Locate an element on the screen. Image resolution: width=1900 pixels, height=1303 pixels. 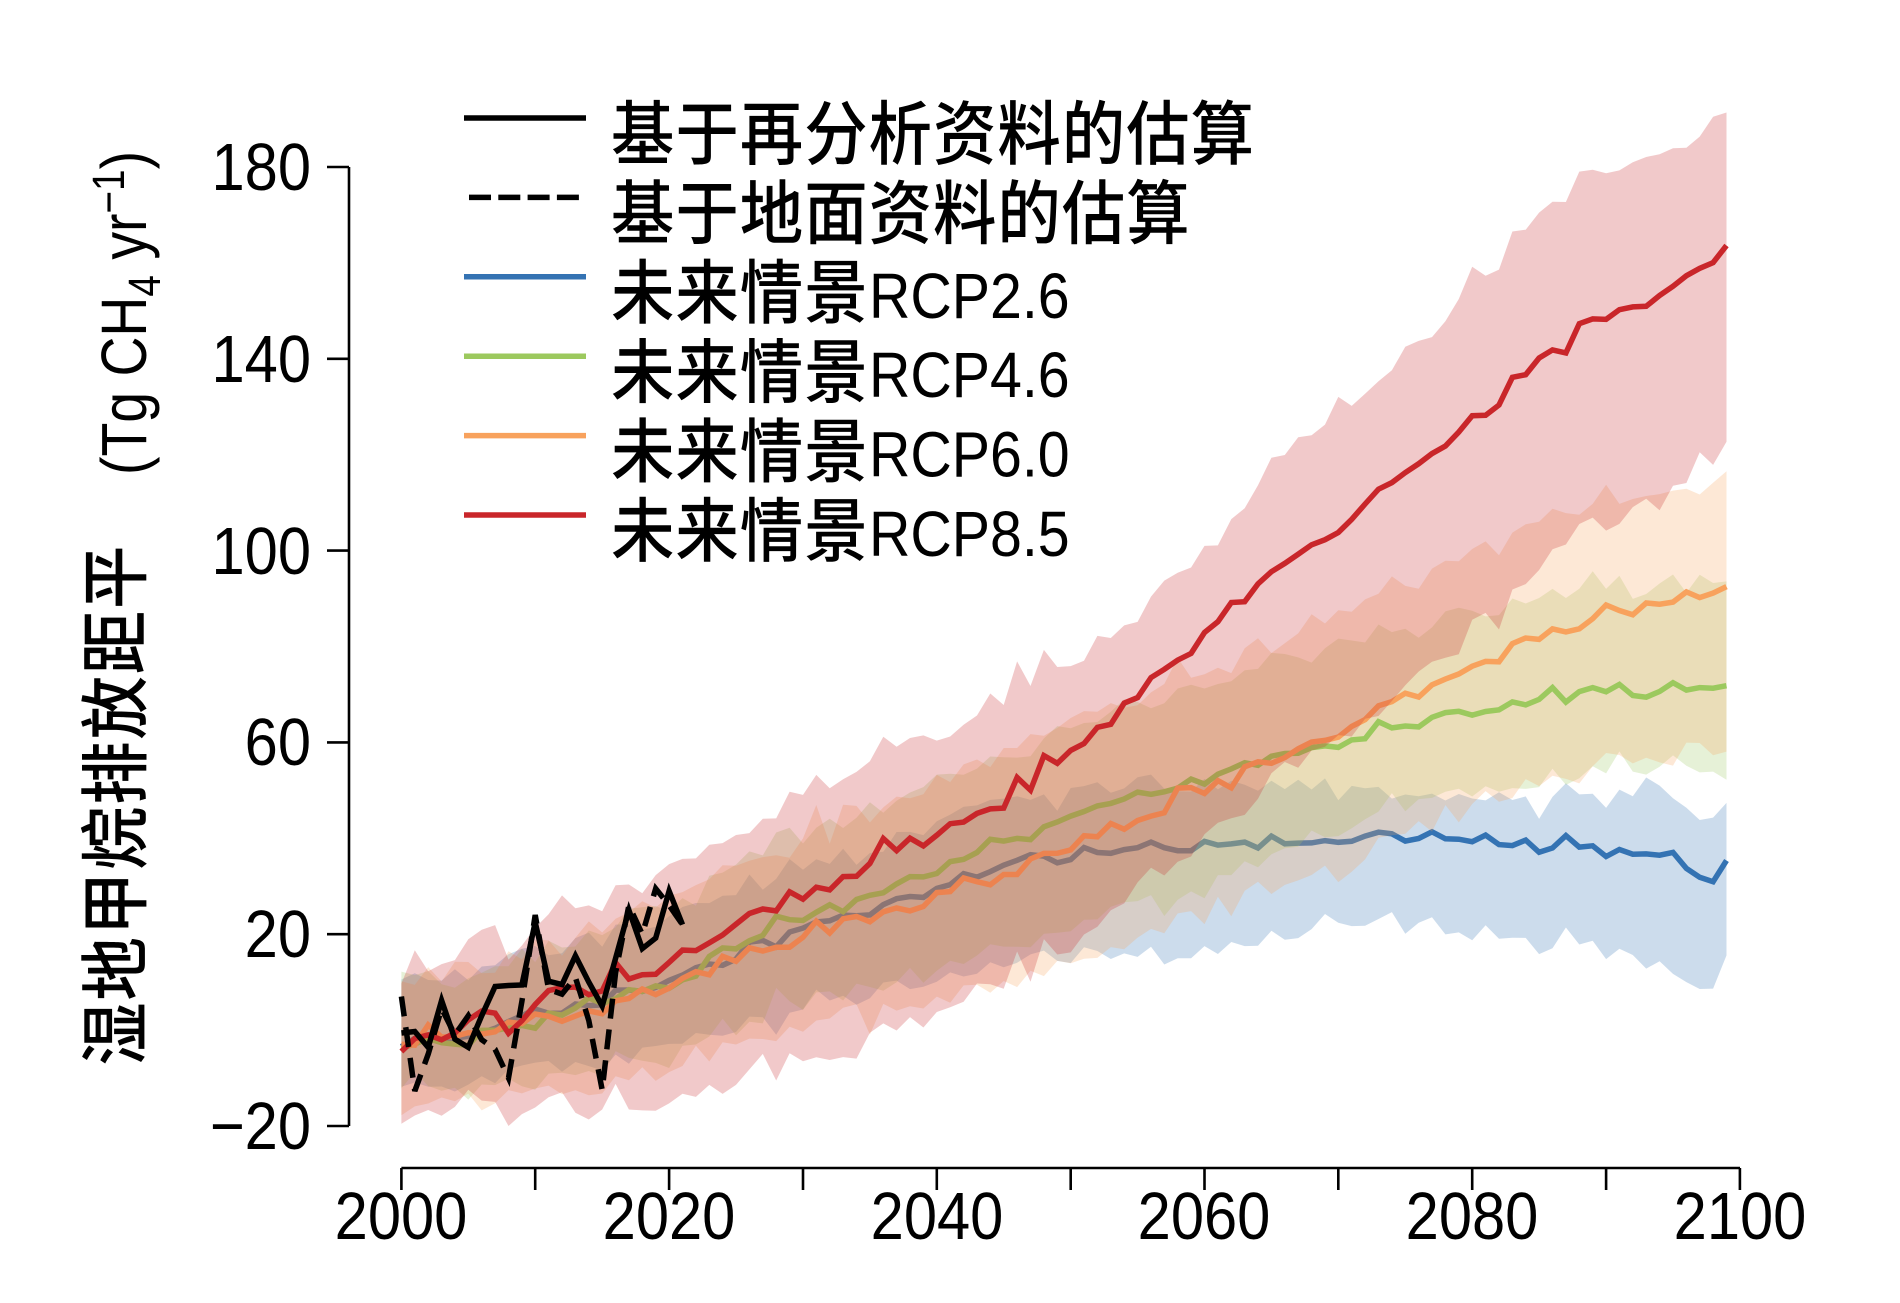
svg-text: −20 is located at coordinates (260, 1127).